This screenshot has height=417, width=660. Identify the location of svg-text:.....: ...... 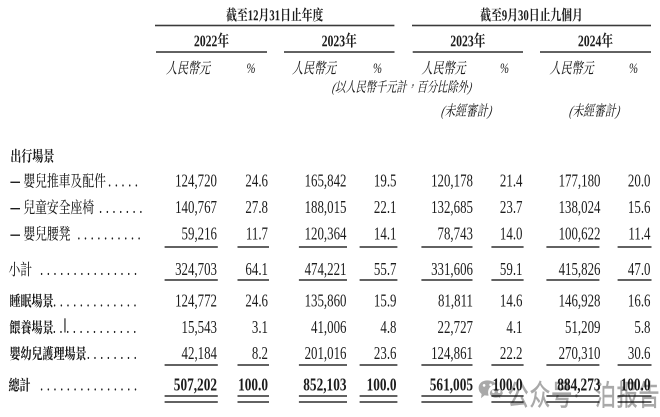
(125, 181).